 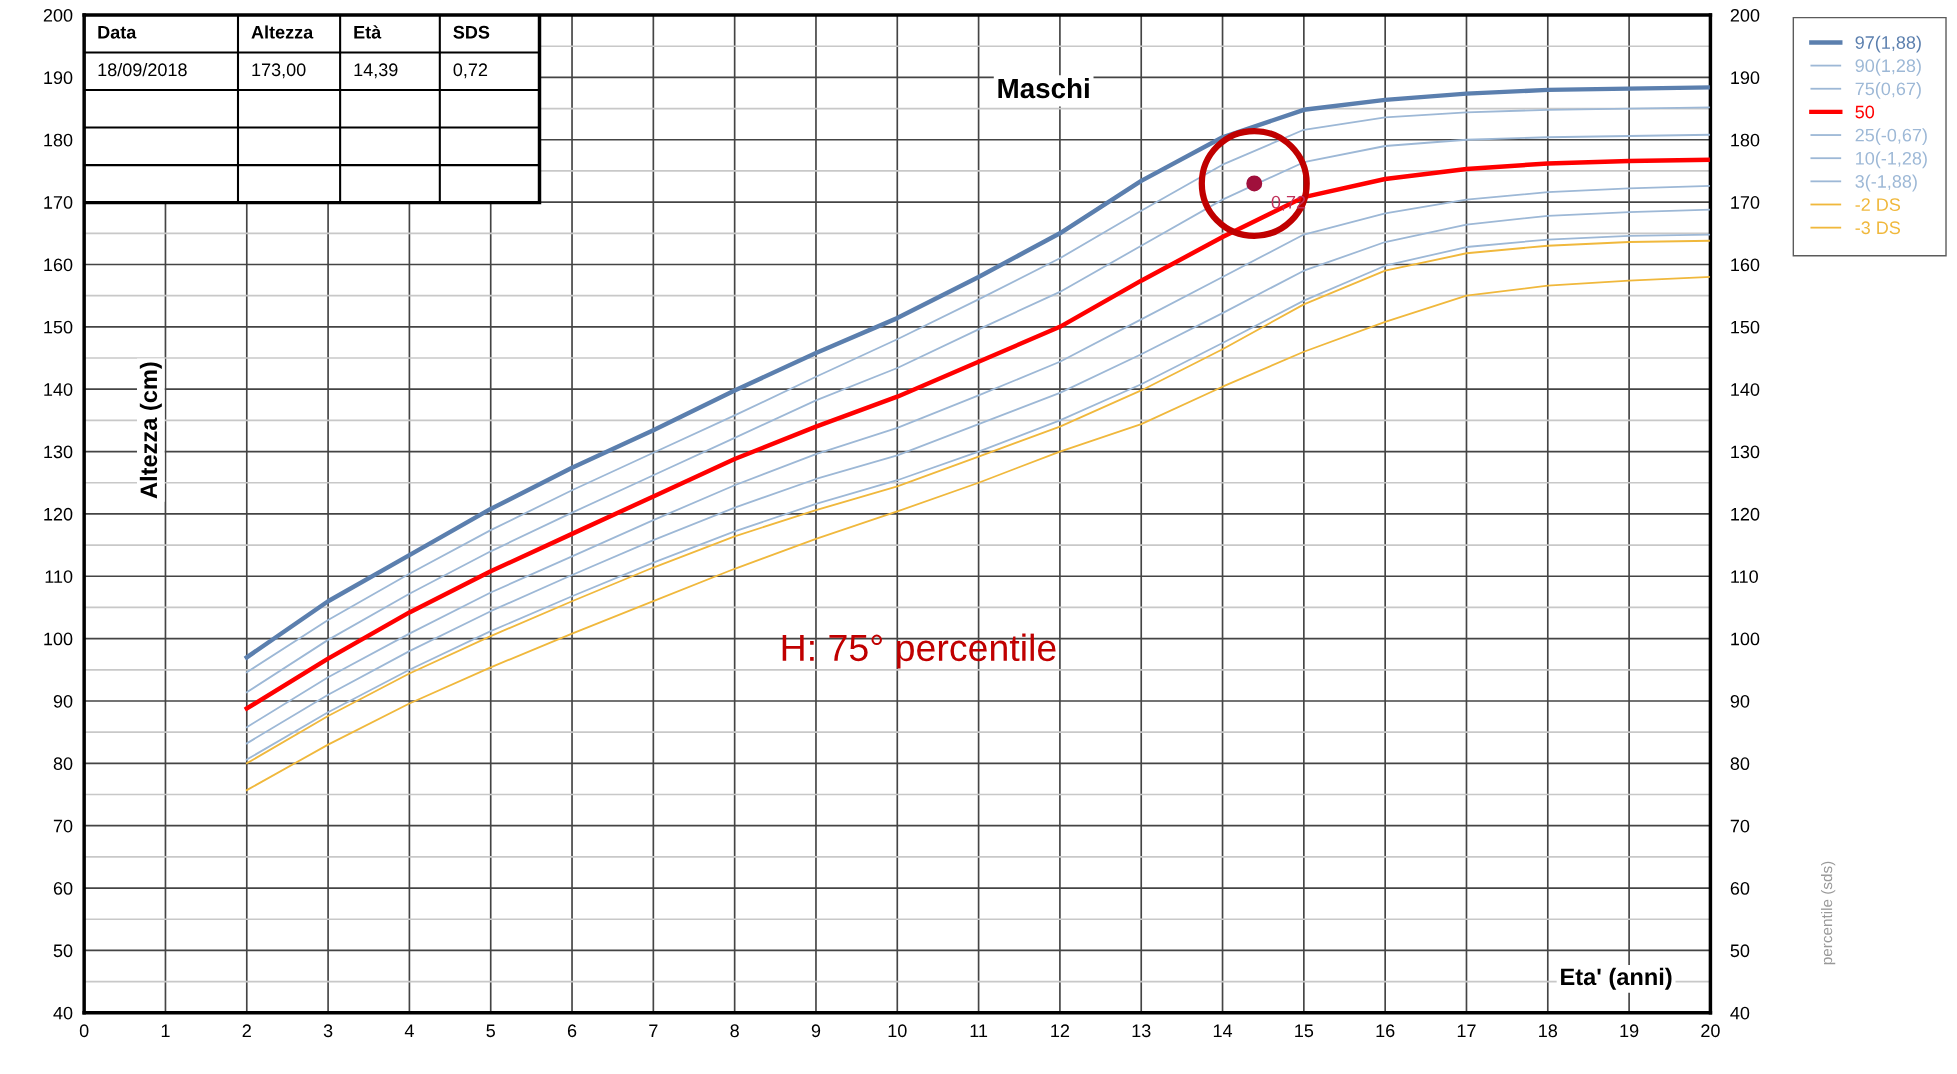 What do you see at coordinates (1548, 1031) in the screenshot?
I see `x-tick-label: 18` at bounding box center [1548, 1031].